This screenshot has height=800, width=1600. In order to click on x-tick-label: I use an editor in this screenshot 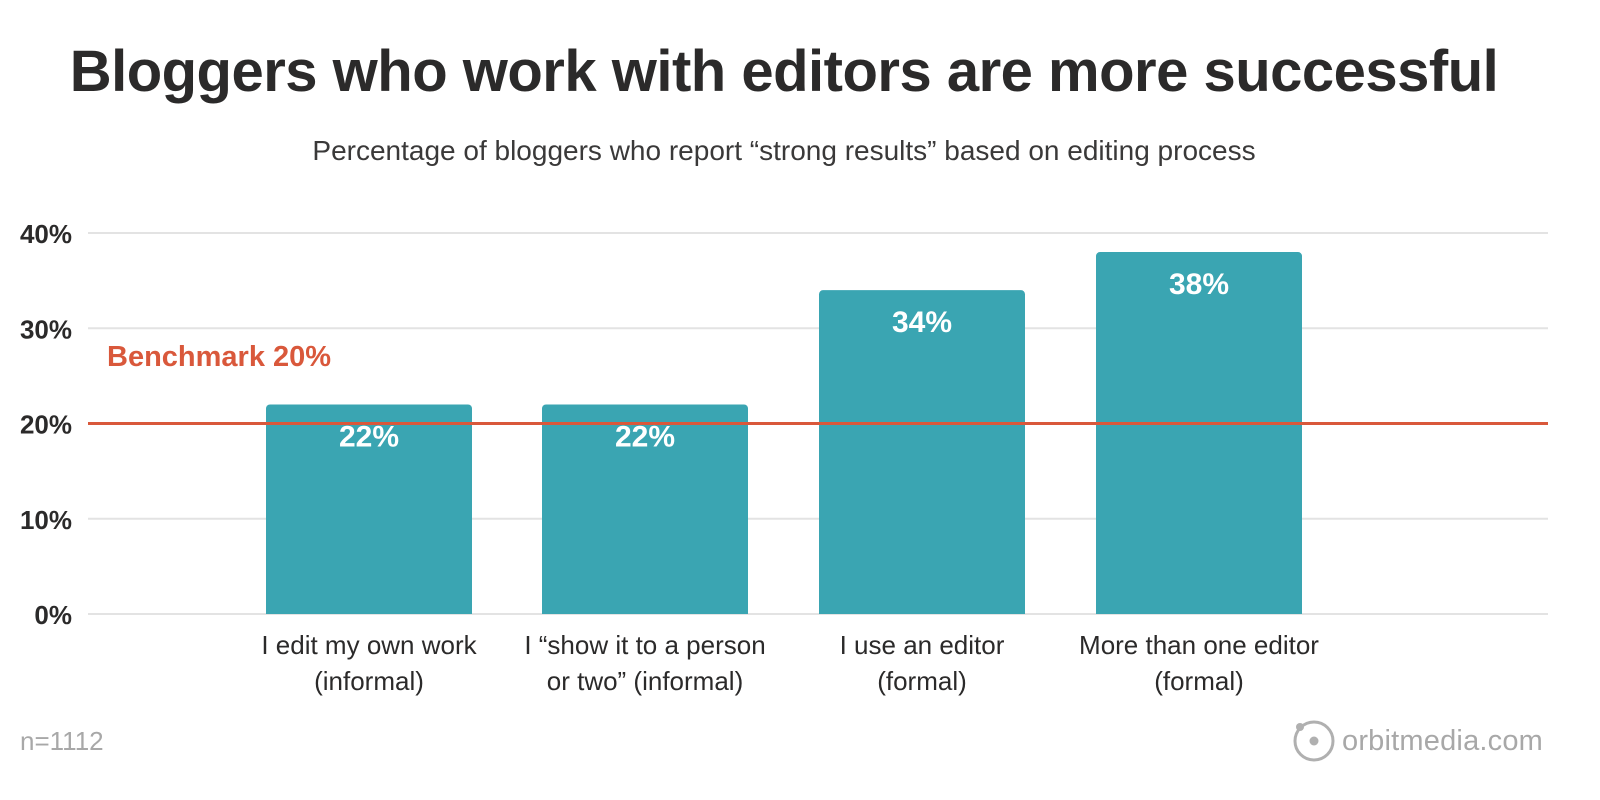, I will do `click(922, 645)`.